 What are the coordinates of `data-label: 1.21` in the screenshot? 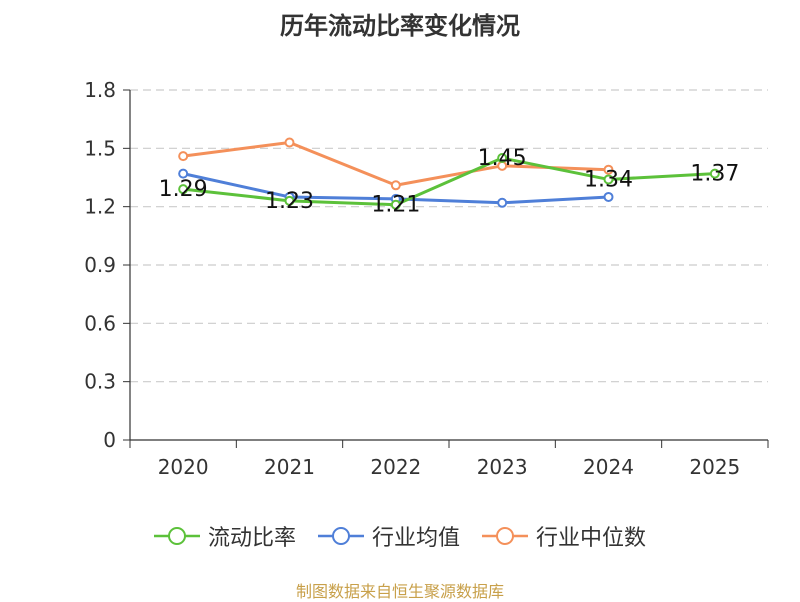 It's located at (395, 205).